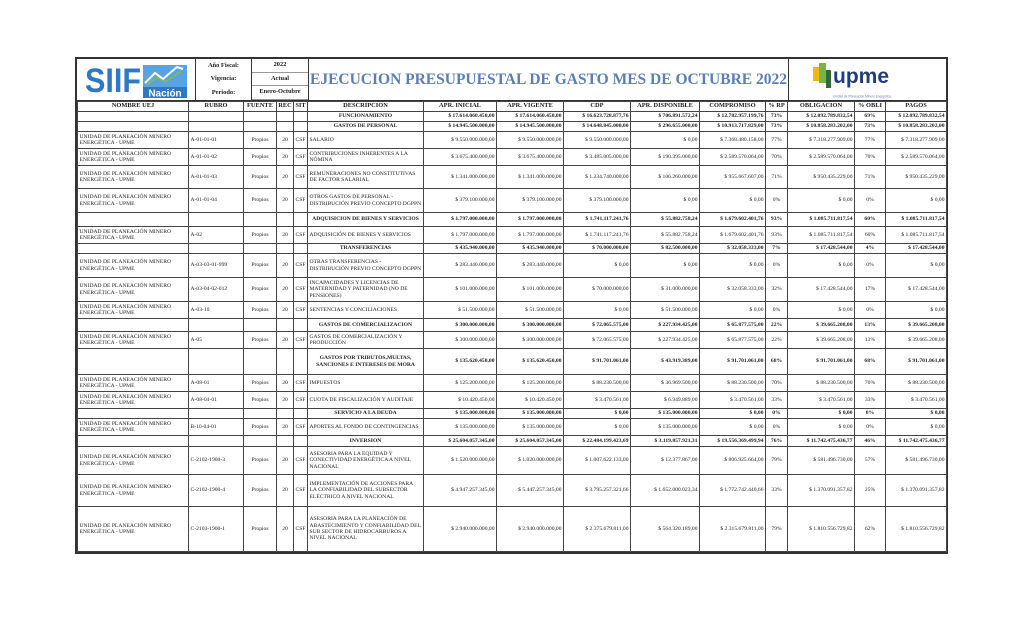 Image resolution: width=1024 pixels, height=622 pixels. Describe the element at coordinates (216, 140) in the screenshot. I see `cell-rubro: A-01-01-01` at that location.